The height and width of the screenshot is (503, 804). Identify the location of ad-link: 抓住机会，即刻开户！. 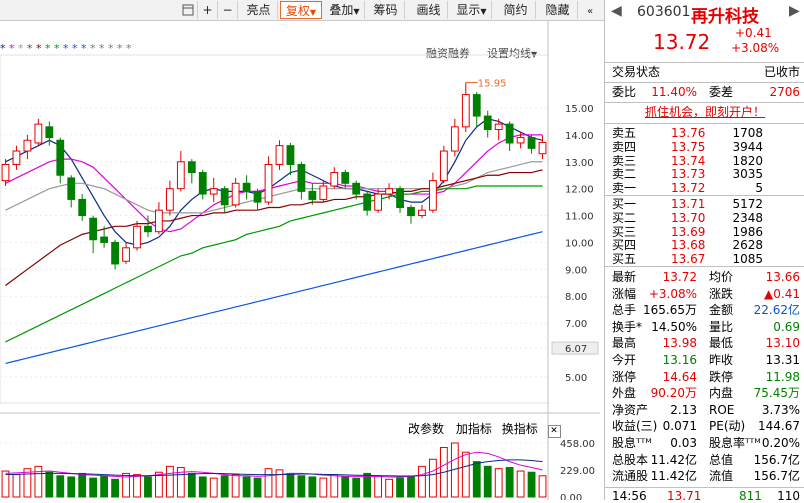
(704, 112).